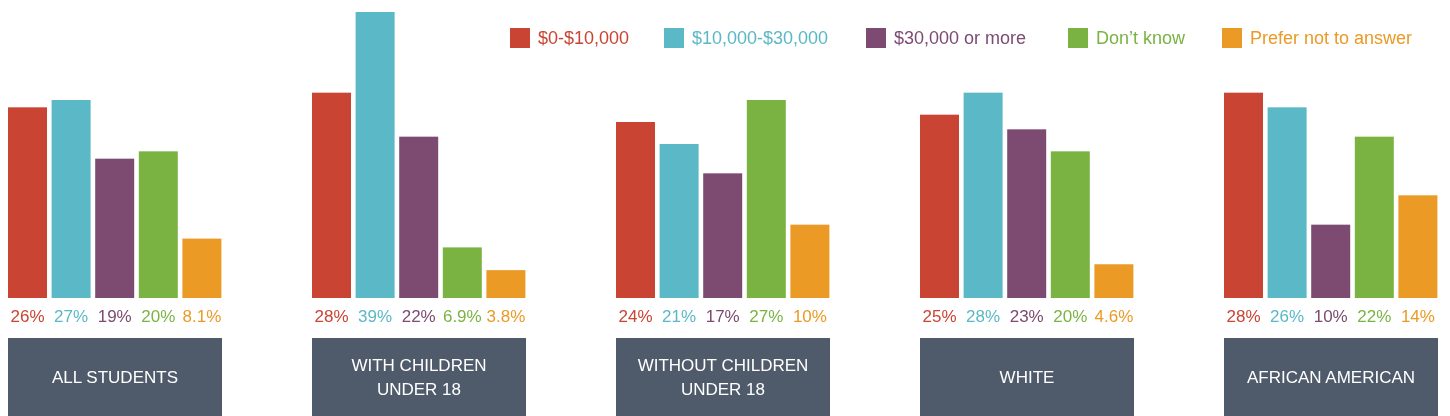  What do you see at coordinates (760, 38) in the screenshot?
I see `legend-label: $10,000-$30,000` at bounding box center [760, 38].